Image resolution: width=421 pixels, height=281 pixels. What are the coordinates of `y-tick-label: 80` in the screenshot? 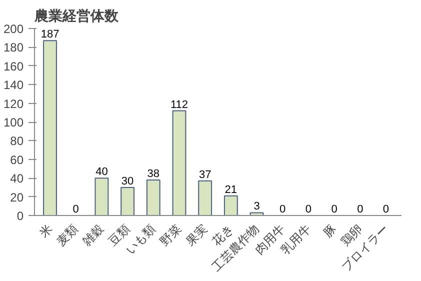 It's located at (17, 141).